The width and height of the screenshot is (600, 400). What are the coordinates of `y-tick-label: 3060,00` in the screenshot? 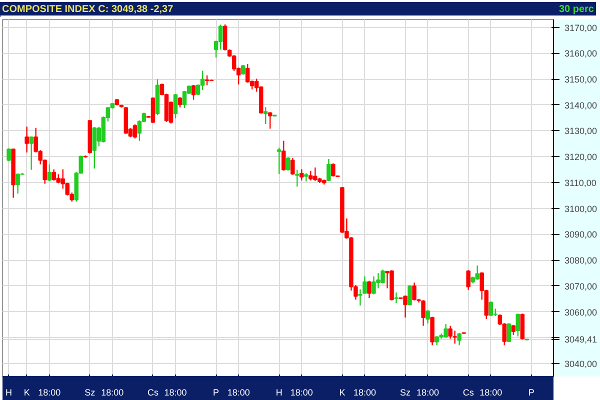 It's located at (581, 312).